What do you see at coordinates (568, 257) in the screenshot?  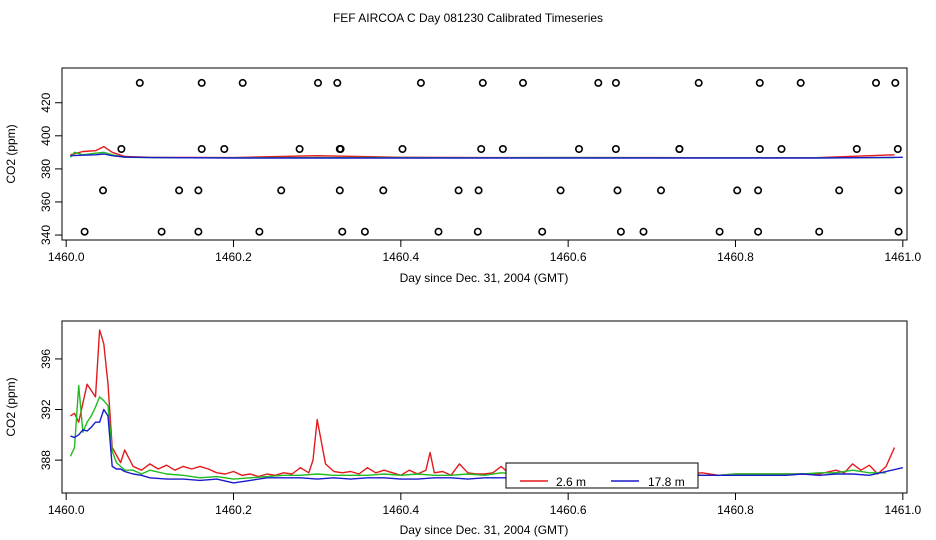 I see `top-x-tick-label: 1460.6` at bounding box center [568, 257].